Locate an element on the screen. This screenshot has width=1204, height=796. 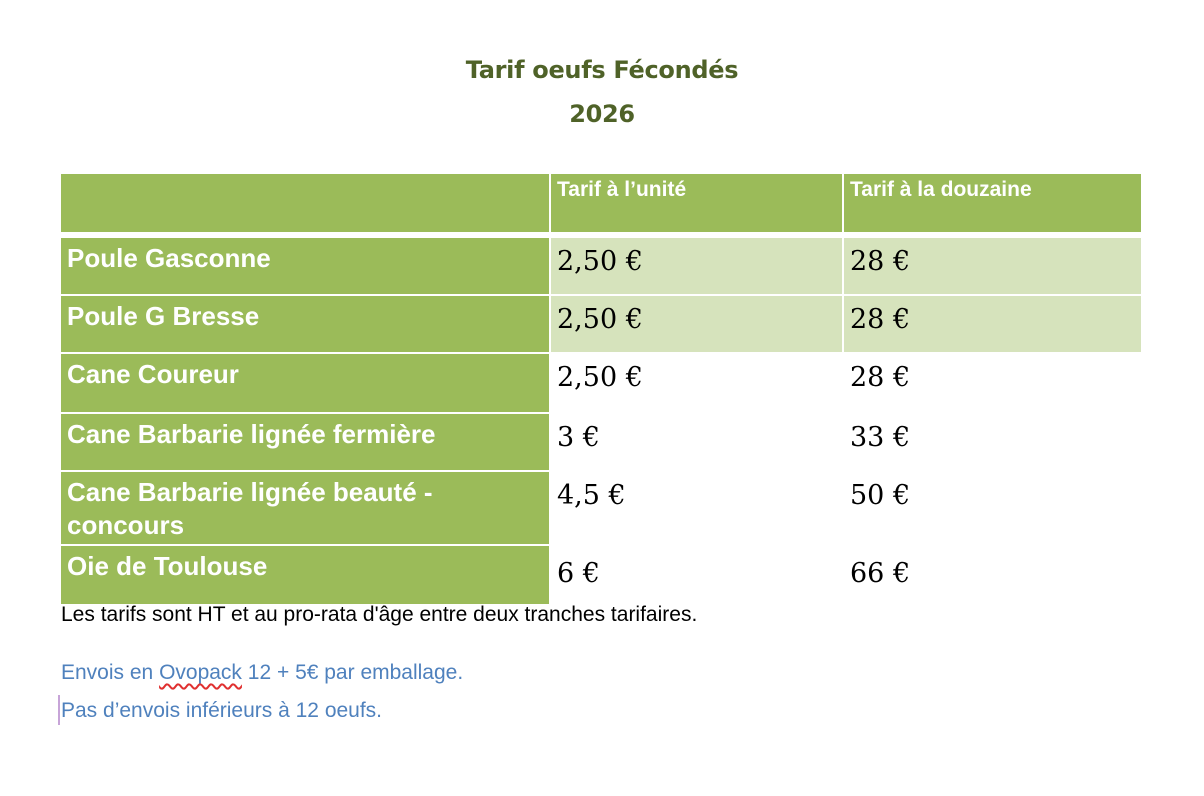
breed-label: Poule Gasconne is located at coordinates (306, 266).